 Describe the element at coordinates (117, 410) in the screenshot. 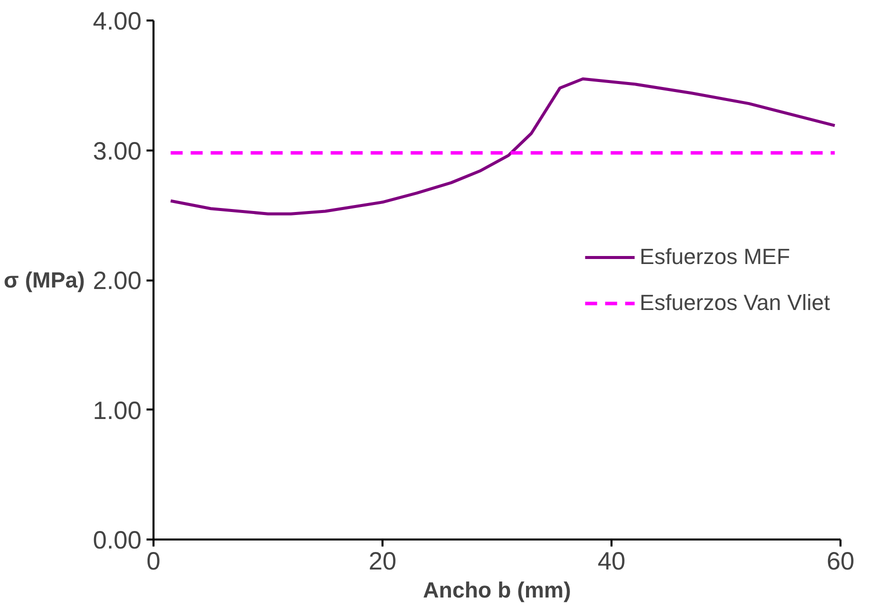

I see `y-tick-label: 1.00` at that location.